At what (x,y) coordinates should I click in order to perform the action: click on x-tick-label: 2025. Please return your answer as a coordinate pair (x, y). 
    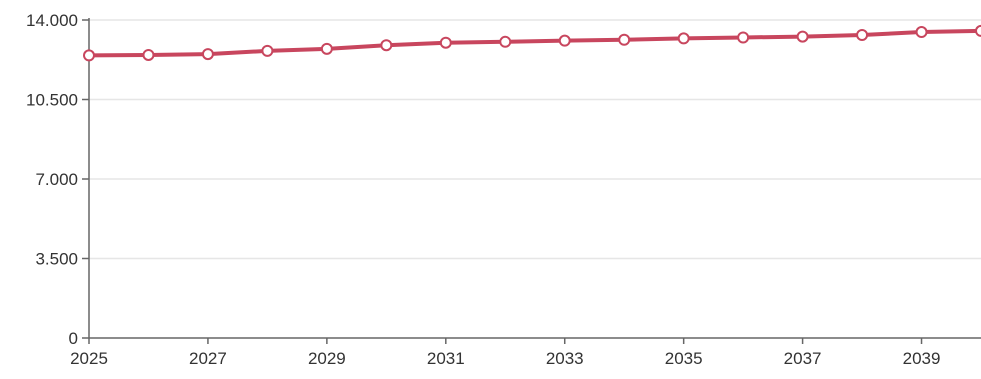
    Looking at the image, I should click on (89, 358).